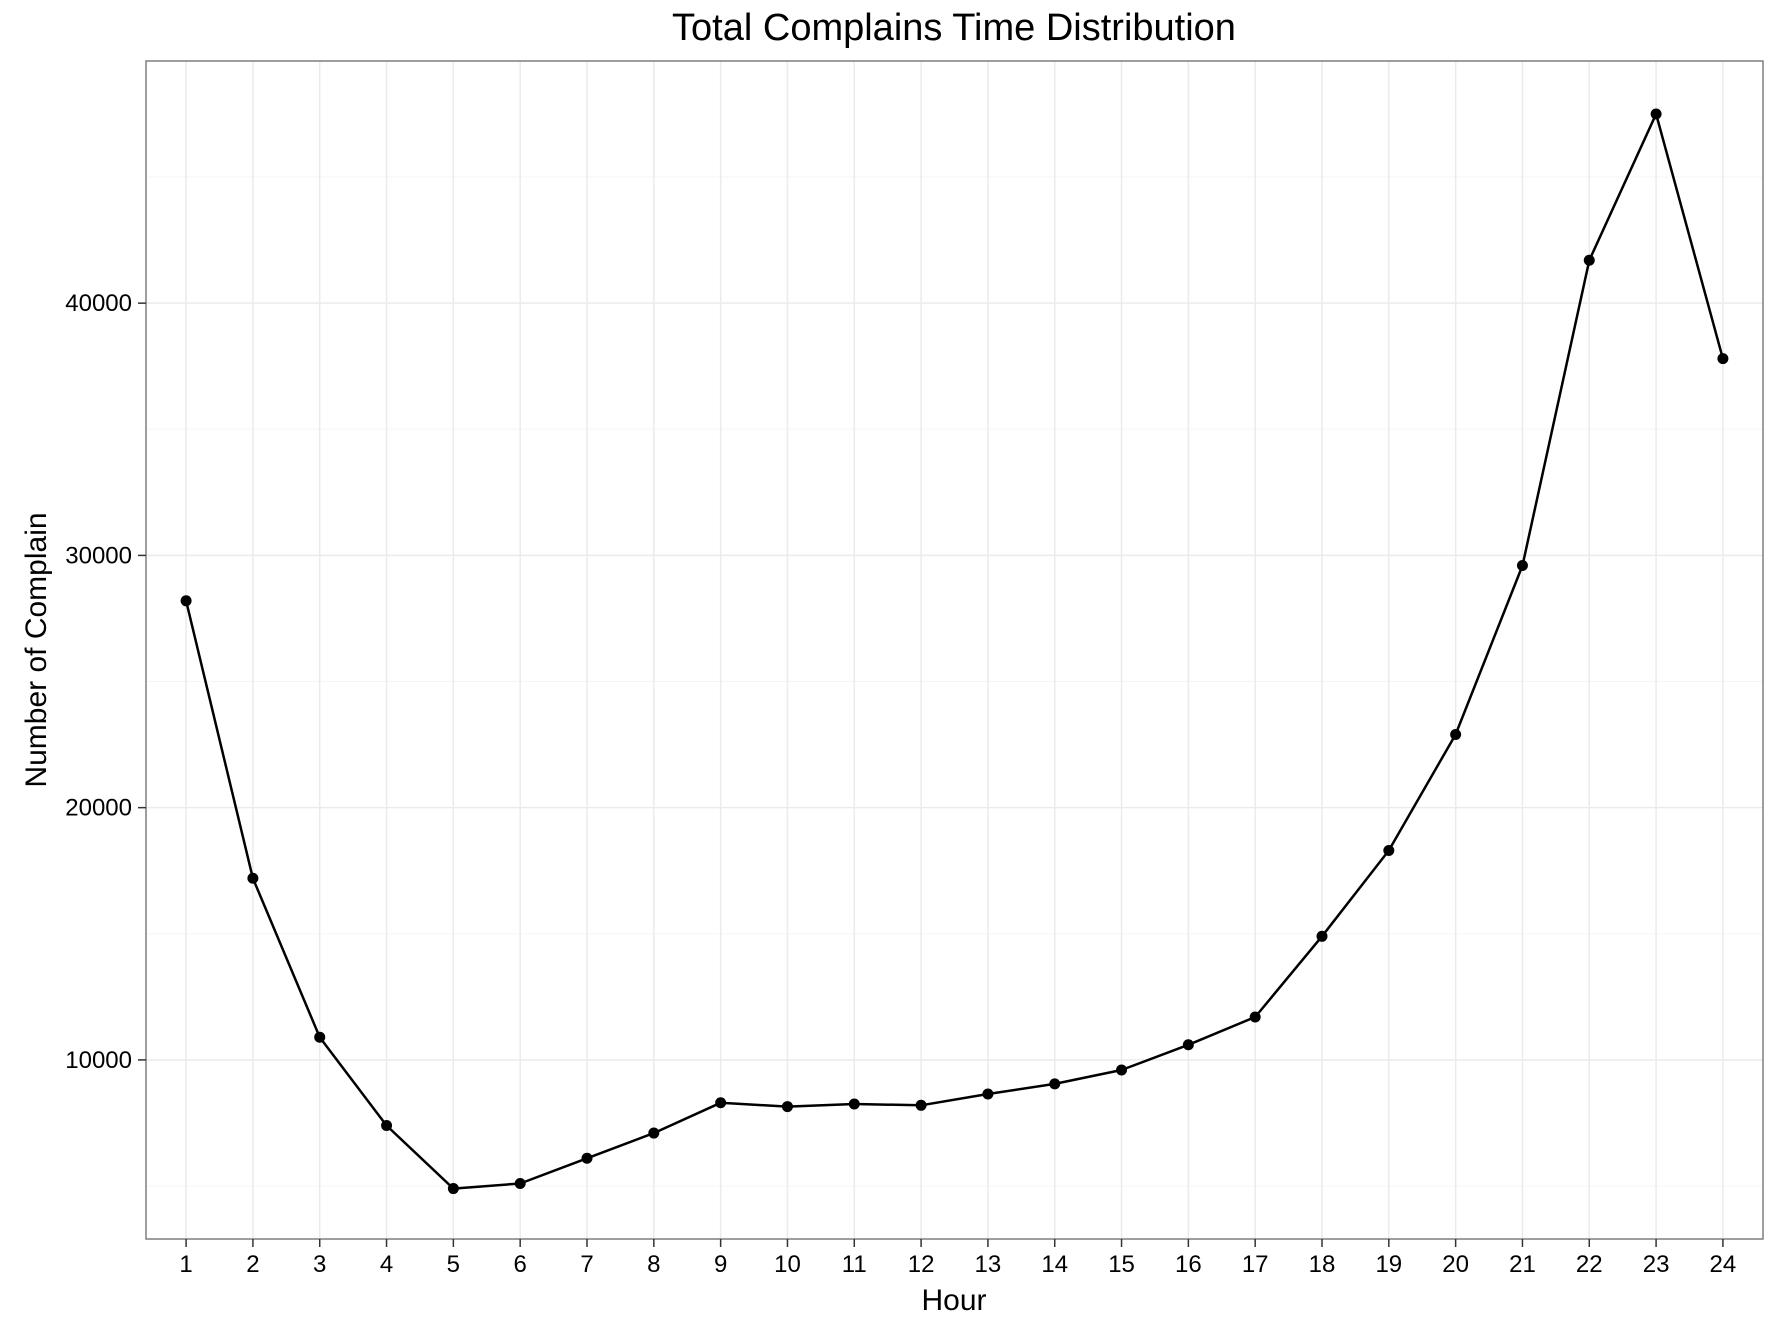 This screenshot has height=1337, width=1782. Describe the element at coordinates (1589, 1264) in the screenshot. I see `x-tick-label: 22` at that location.